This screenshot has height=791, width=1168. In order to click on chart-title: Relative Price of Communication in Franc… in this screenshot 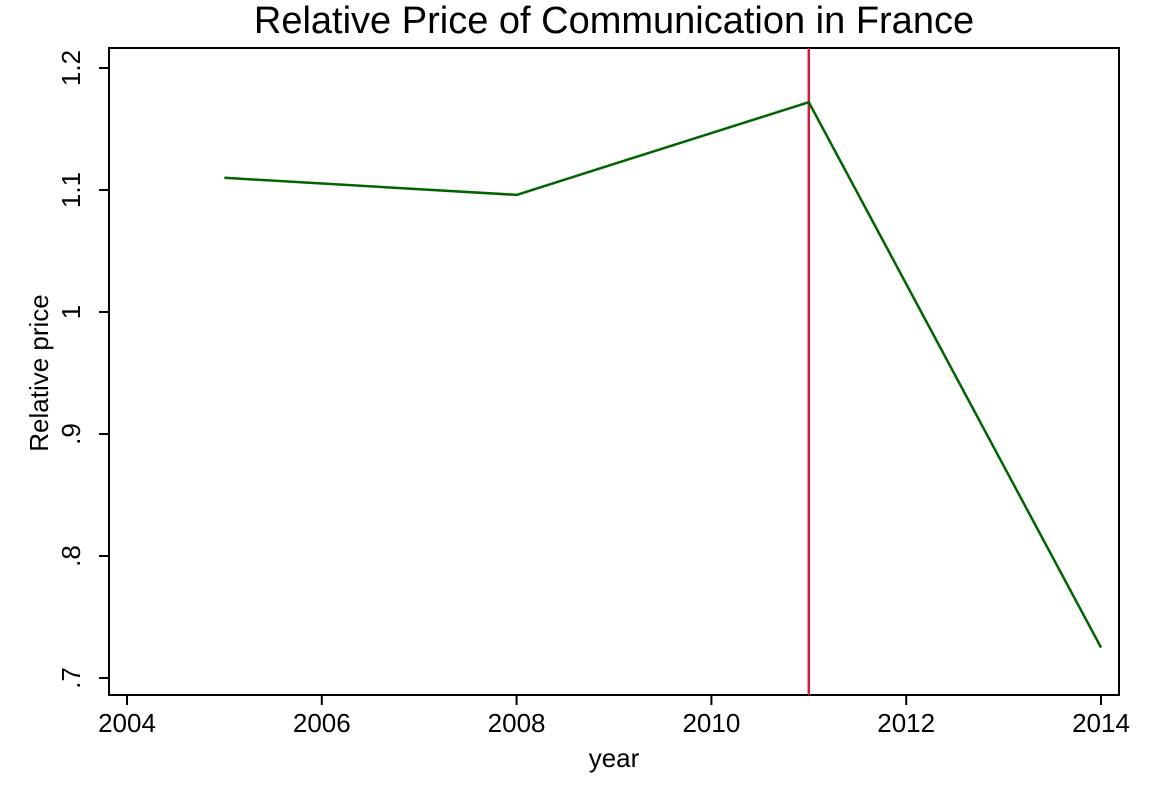, I will do `click(614, 21)`.